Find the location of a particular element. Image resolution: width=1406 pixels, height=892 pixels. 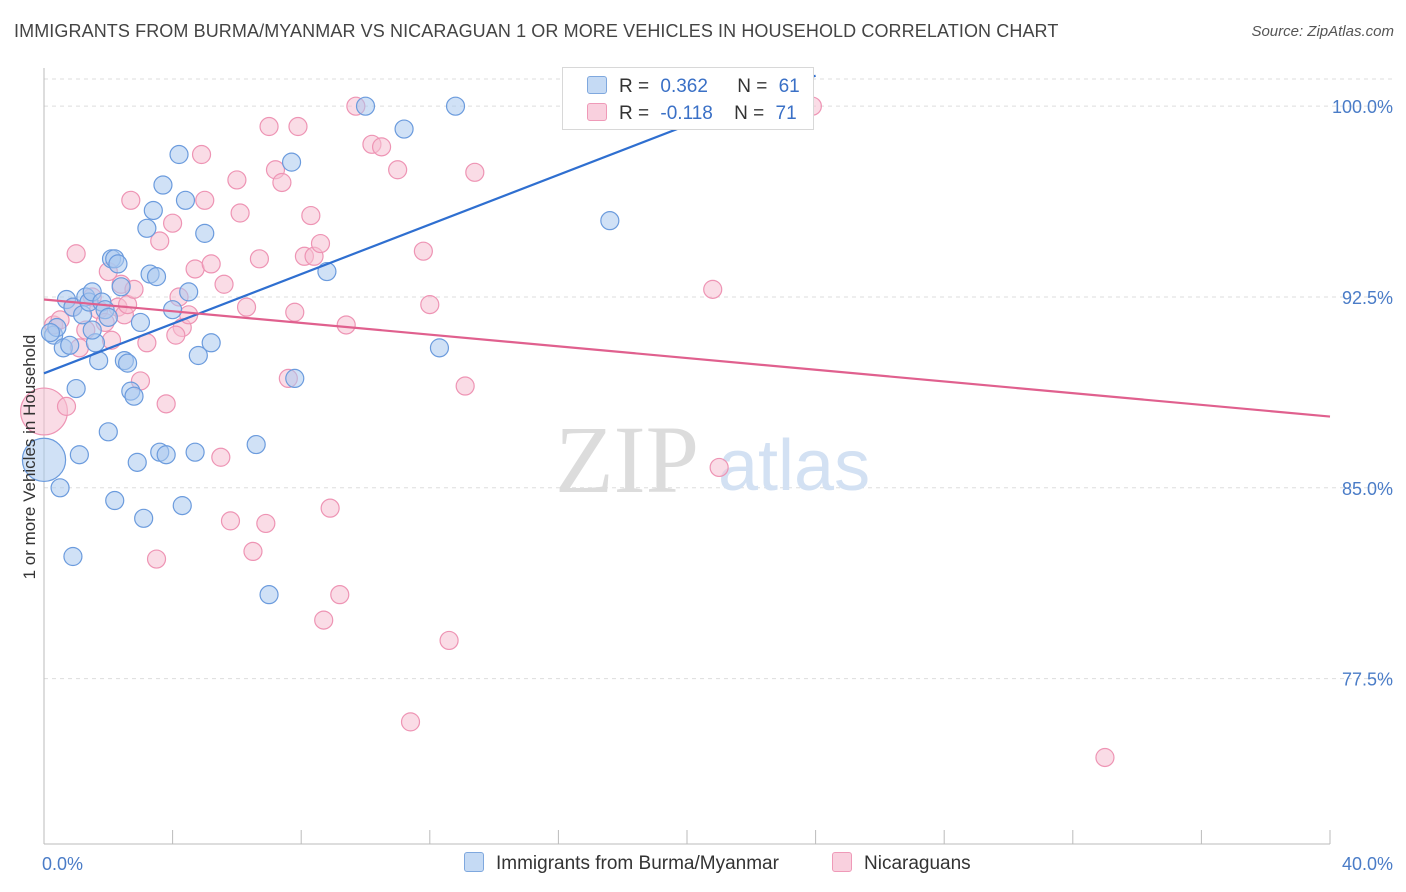

nicaraguans-trend-line is located at coordinates (687, 358).